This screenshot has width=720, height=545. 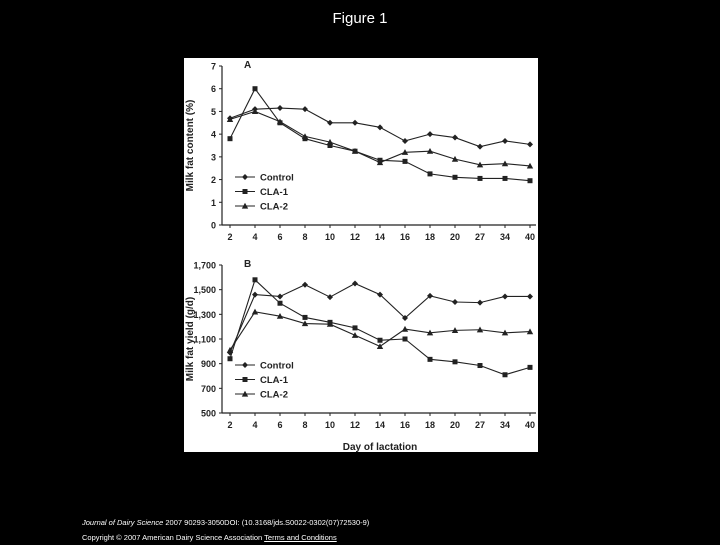 I want to click on x-tick-label: 34, so click(x=505, y=425).